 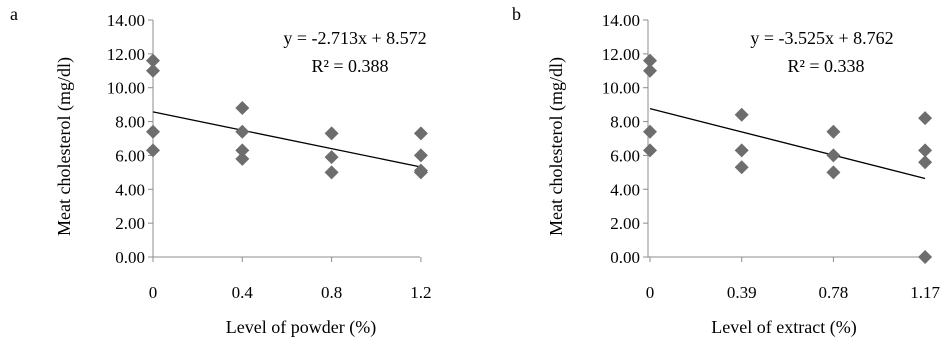 I want to click on r-squared-label: R² = 0.388, so click(x=349, y=66).